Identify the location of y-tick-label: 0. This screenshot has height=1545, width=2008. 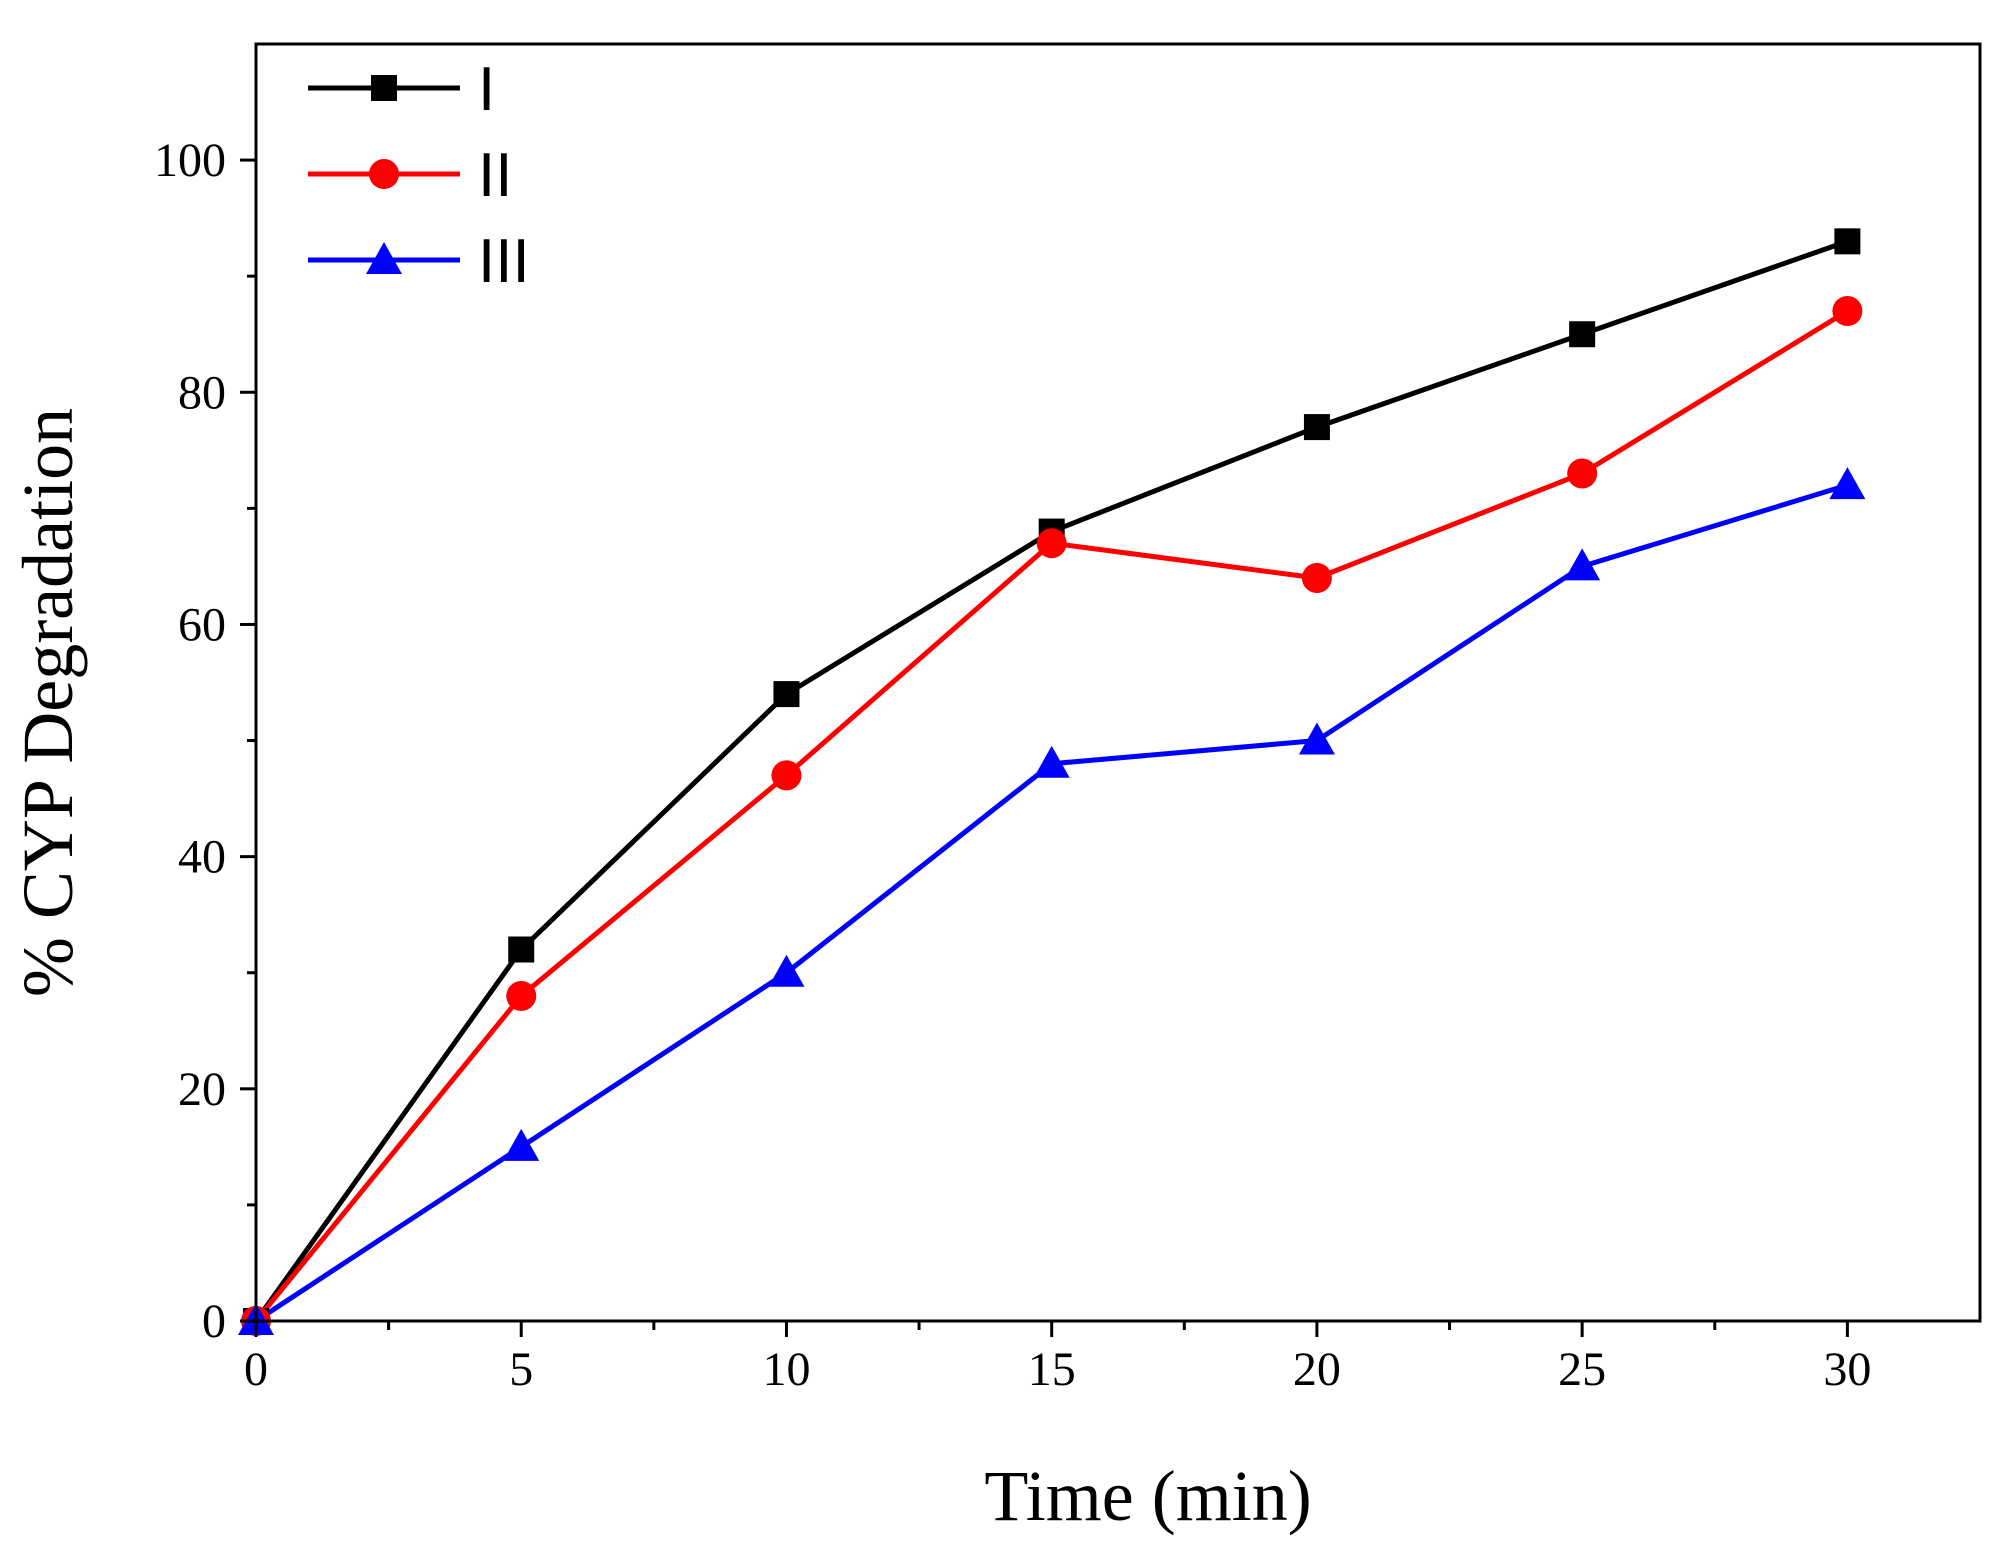
(214, 1321).